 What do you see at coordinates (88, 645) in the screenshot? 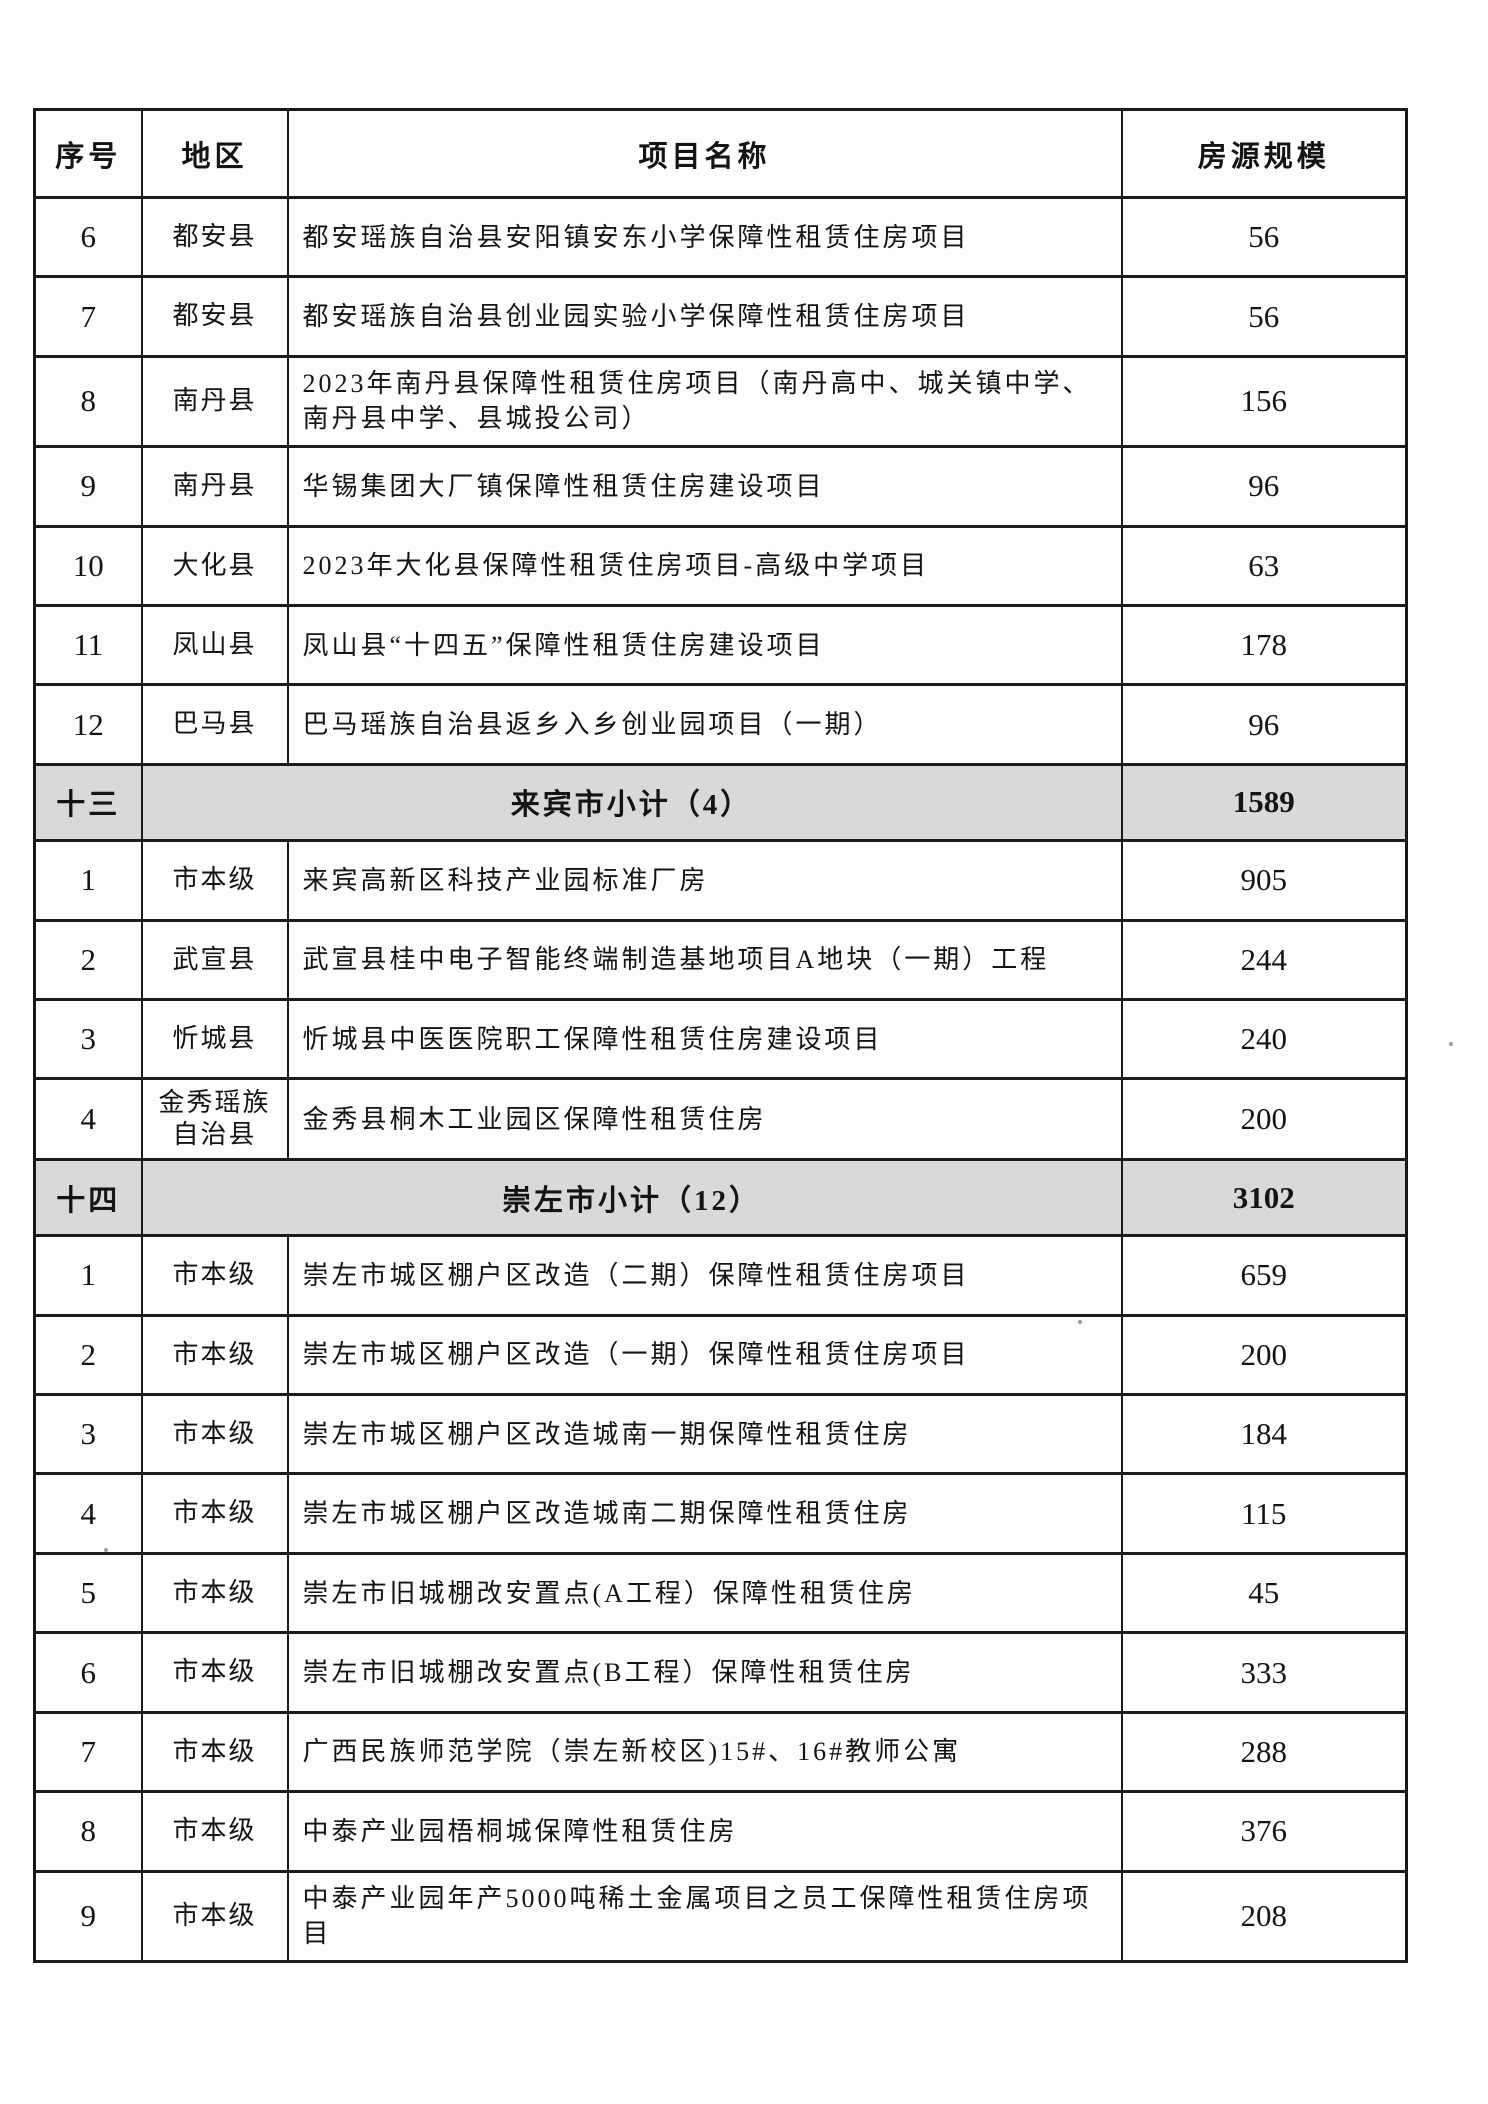
I see `seq-cell: 11` at bounding box center [88, 645].